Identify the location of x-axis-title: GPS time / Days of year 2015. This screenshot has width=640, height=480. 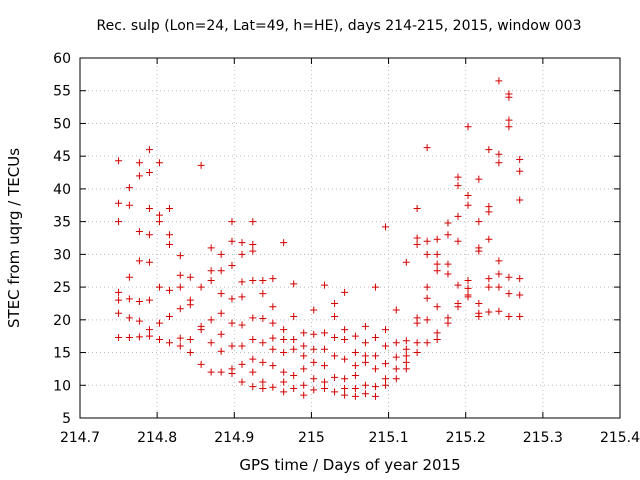
(349, 465).